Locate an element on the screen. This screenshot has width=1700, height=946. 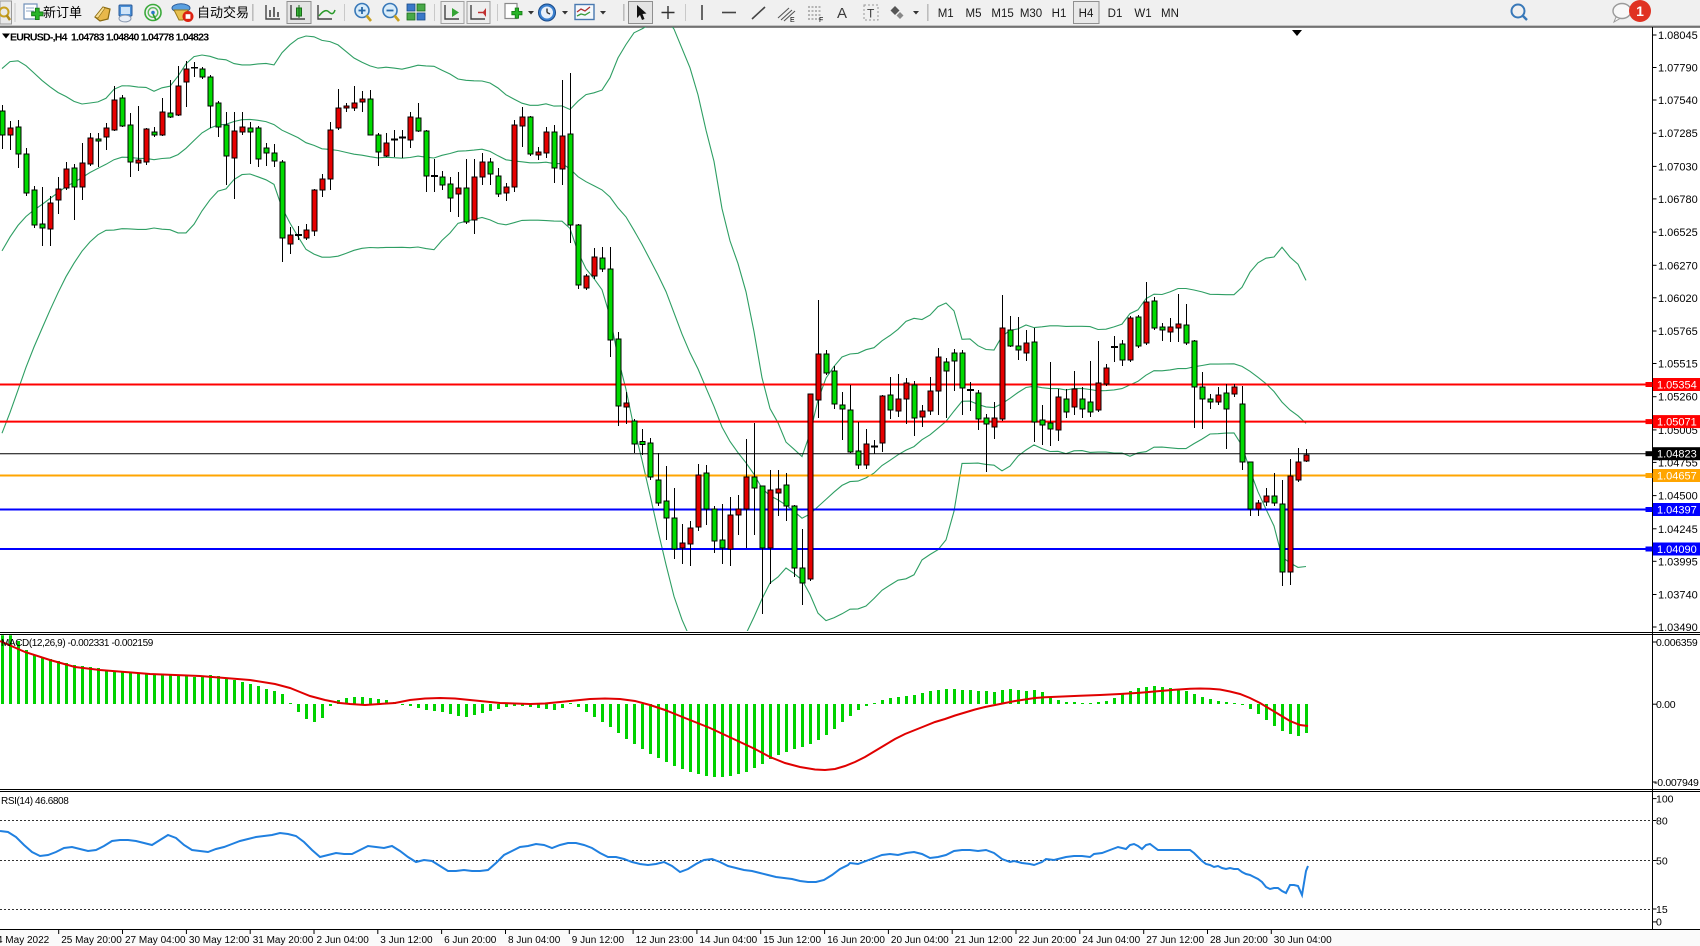
svg-text: 1.05260 is located at coordinates (1678, 398).